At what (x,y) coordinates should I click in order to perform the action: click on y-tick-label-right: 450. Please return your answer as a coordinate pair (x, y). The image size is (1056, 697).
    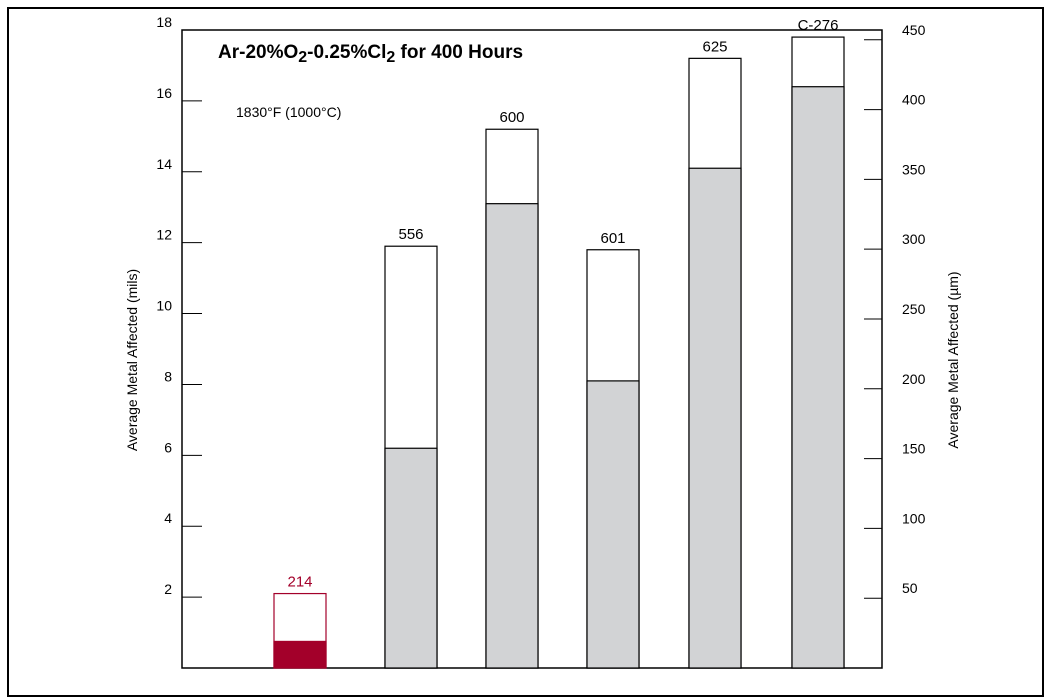
    Looking at the image, I should click on (914, 30).